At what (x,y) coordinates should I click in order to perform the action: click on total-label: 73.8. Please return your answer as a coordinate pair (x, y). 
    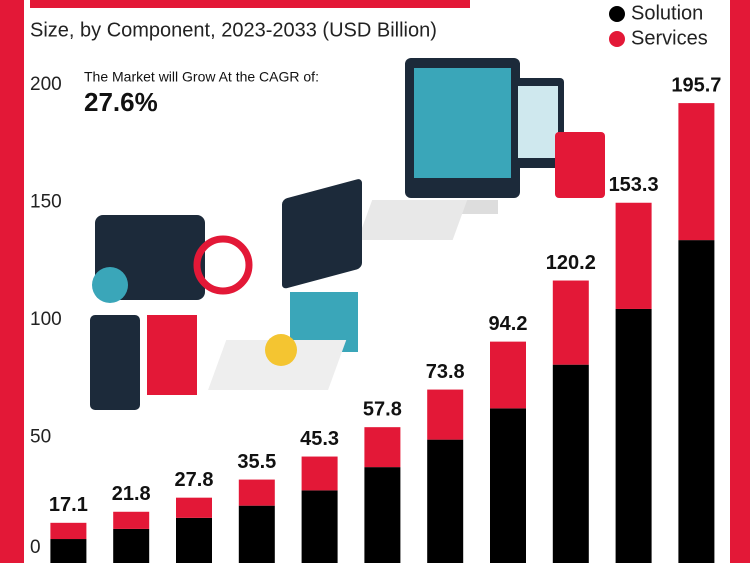
    Looking at the image, I should click on (445, 372).